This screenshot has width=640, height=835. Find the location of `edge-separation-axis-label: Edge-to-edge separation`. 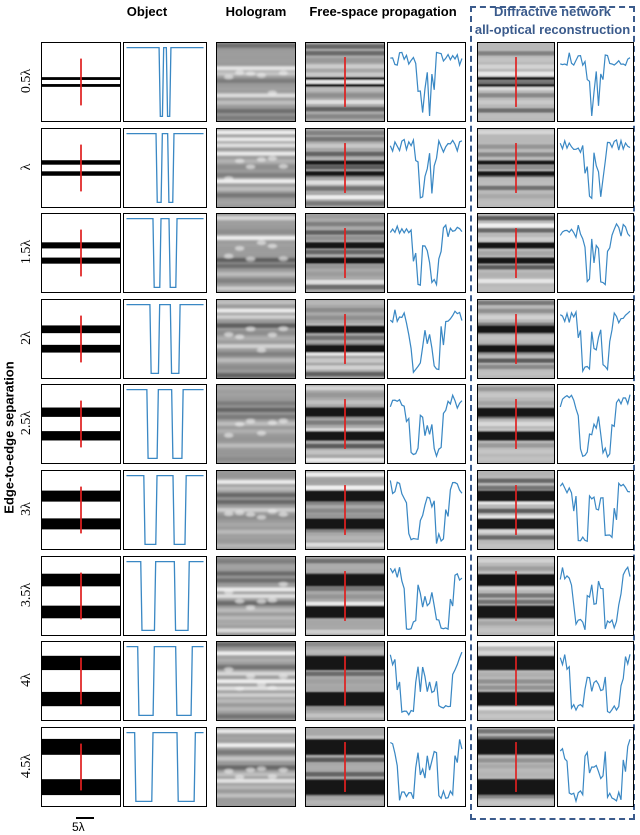

edge-separation-axis-label: Edge-to-edge separation is located at coordinates (9, 437).